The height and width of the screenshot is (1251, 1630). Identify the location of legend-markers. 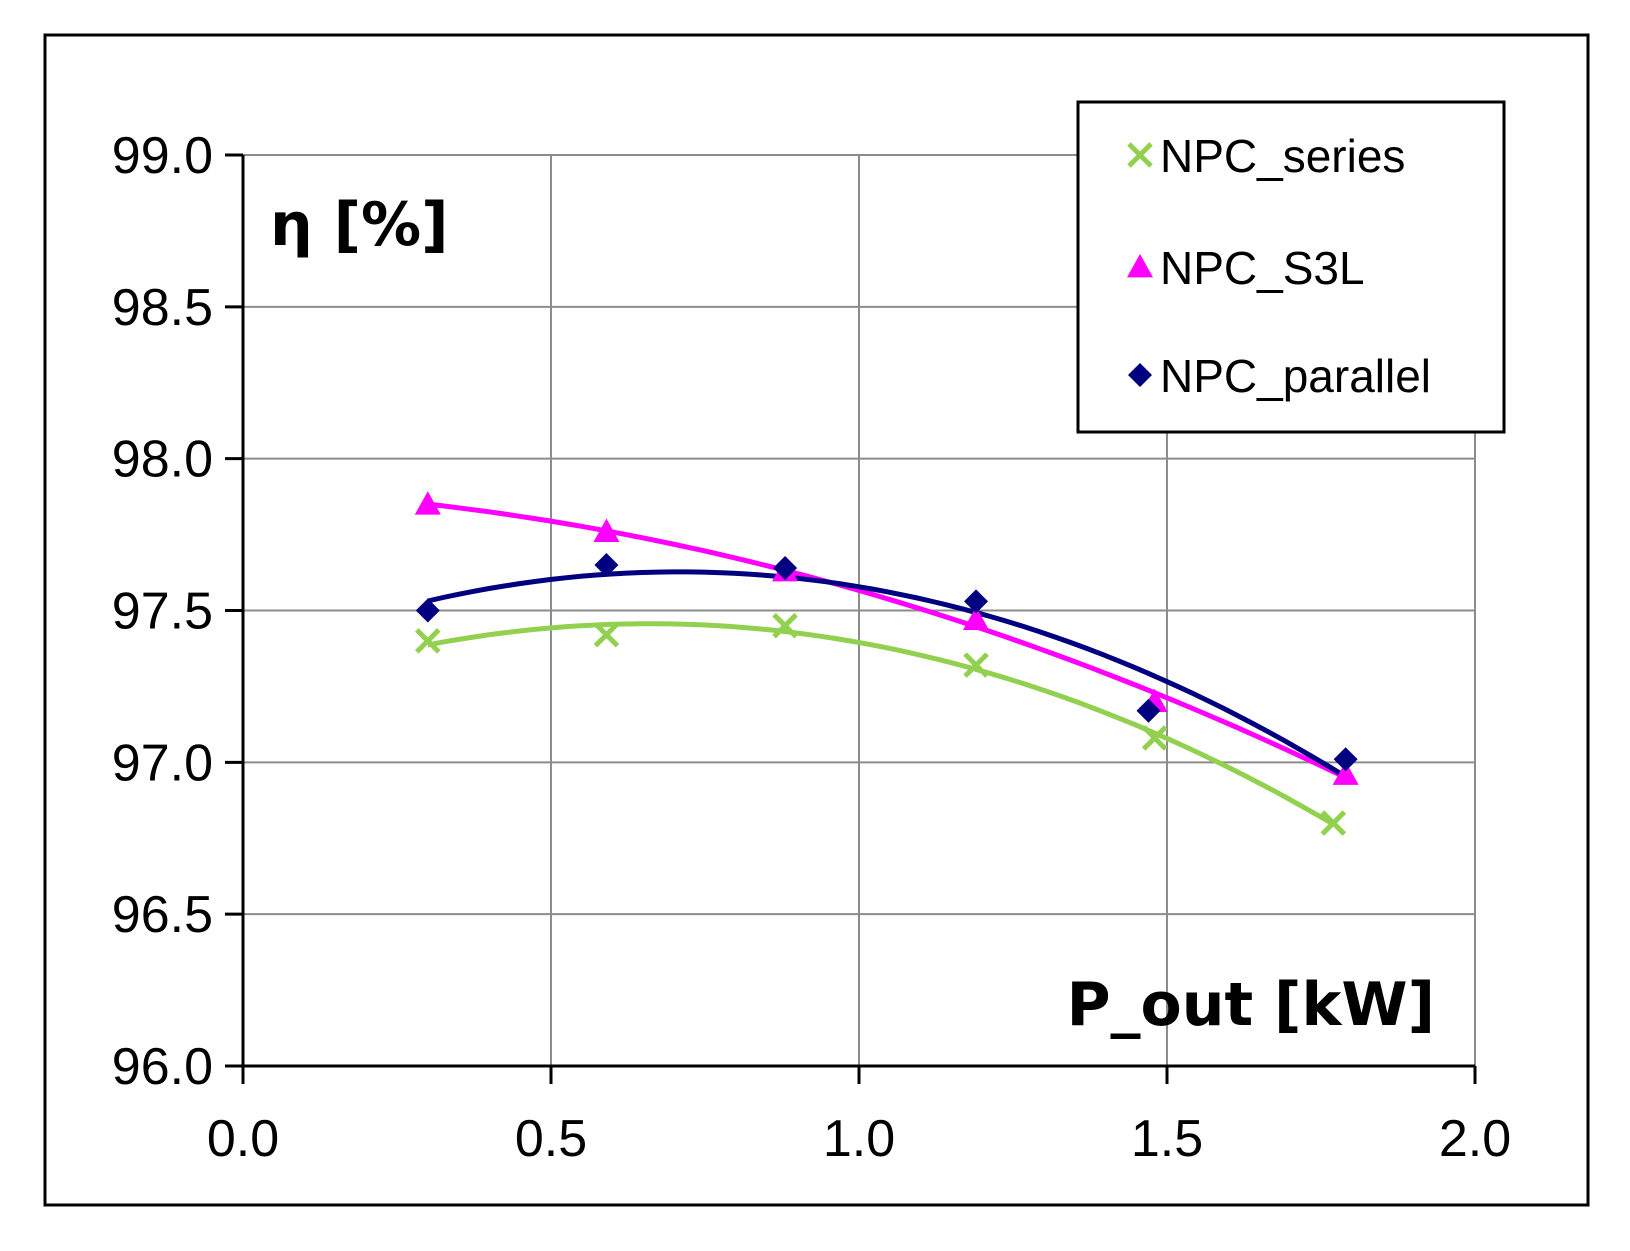
(1140, 264).